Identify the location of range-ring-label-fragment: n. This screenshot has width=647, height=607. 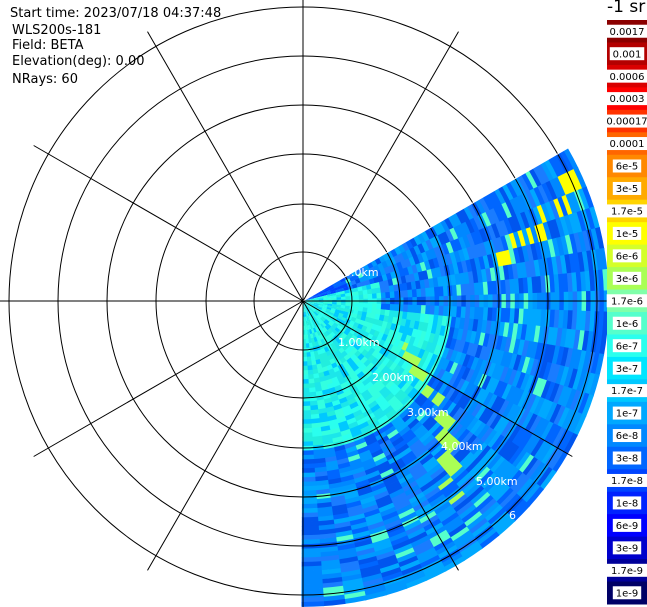
(299, 342).